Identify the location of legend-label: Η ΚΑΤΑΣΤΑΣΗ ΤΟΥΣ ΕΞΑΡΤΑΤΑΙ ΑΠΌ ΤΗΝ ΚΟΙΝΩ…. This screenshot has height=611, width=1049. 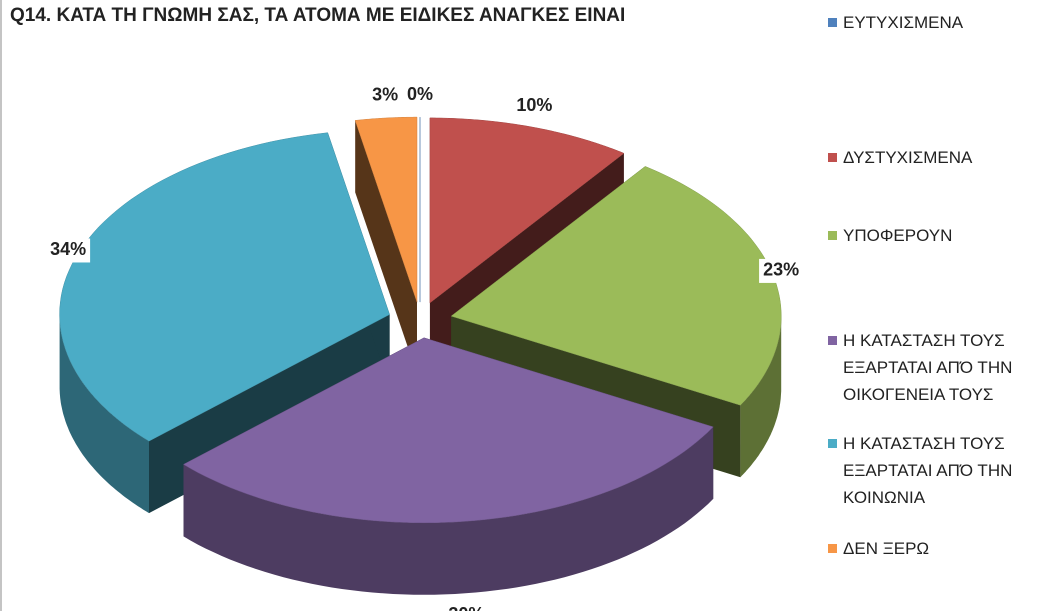
(928, 470).